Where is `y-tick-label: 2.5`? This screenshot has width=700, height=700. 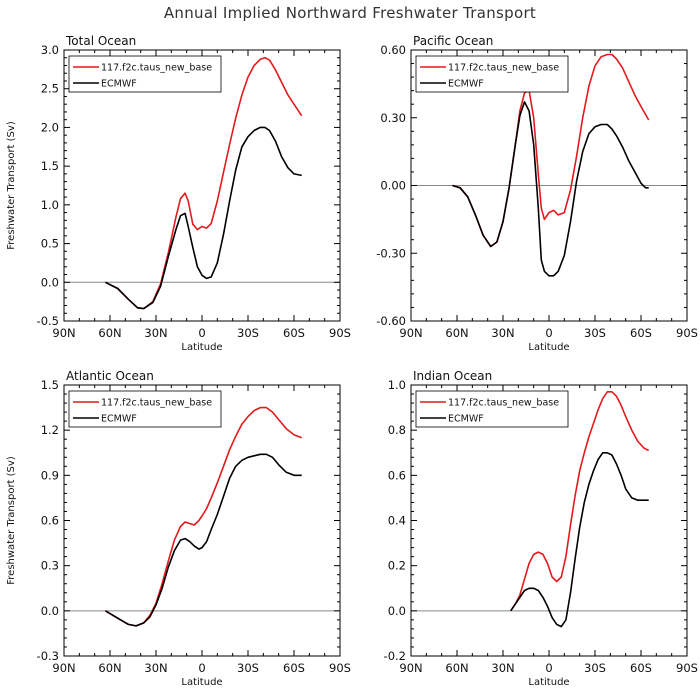
y-tick-label: 2.5 is located at coordinates (50, 89).